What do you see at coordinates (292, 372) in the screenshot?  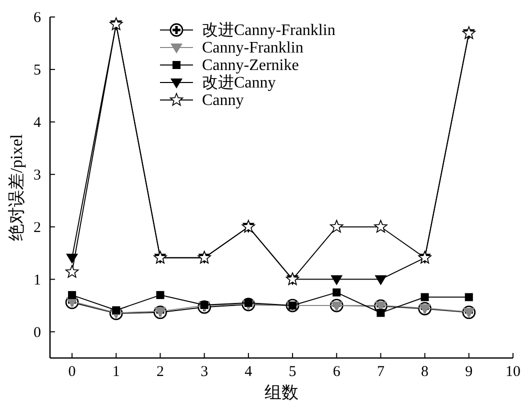 I see `x-tick-label: 5` at bounding box center [292, 372].